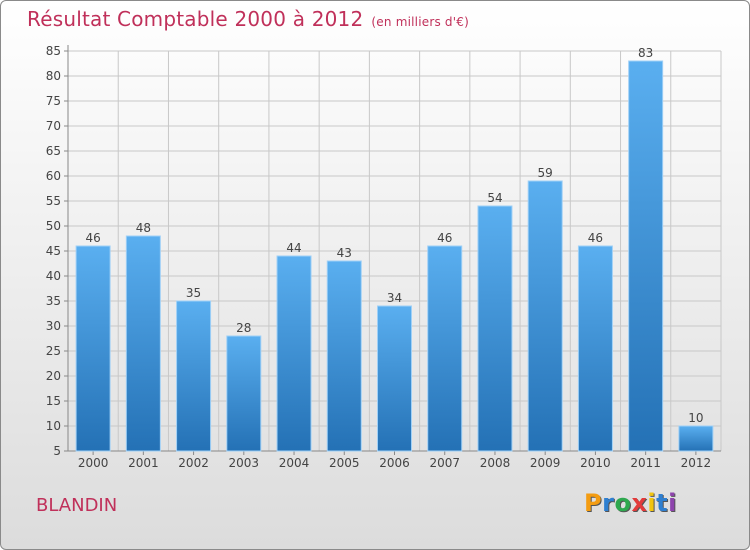 Image resolution: width=750 pixels, height=550 pixels. I want to click on bar-2008, so click(495, 328).